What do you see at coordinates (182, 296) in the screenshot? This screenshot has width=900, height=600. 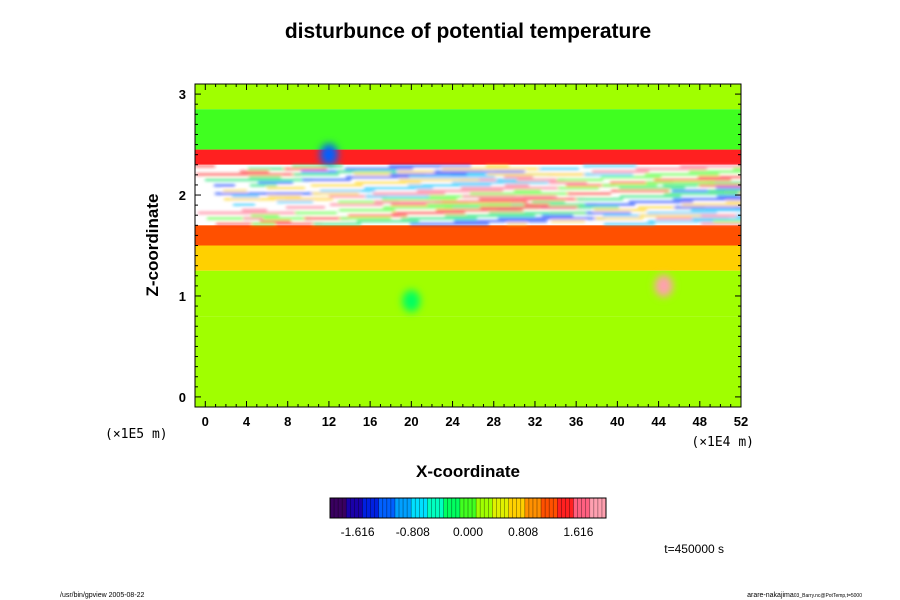 I see `y-tick-label: 1` at bounding box center [182, 296].